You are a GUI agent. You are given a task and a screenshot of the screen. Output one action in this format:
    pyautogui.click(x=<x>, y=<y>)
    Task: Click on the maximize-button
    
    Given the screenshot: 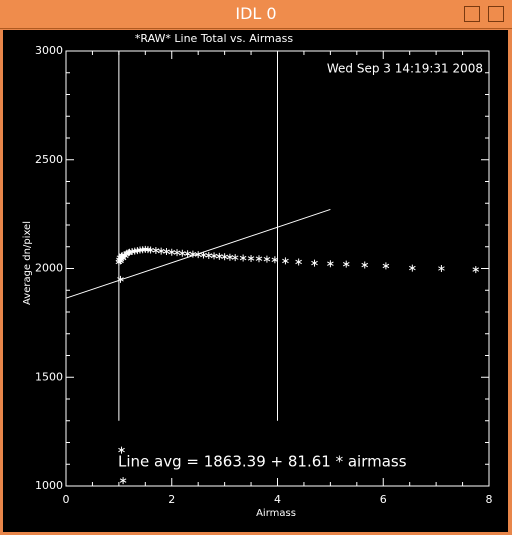 What is the action you would take?
    pyautogui.click(x=496, y=14)
    